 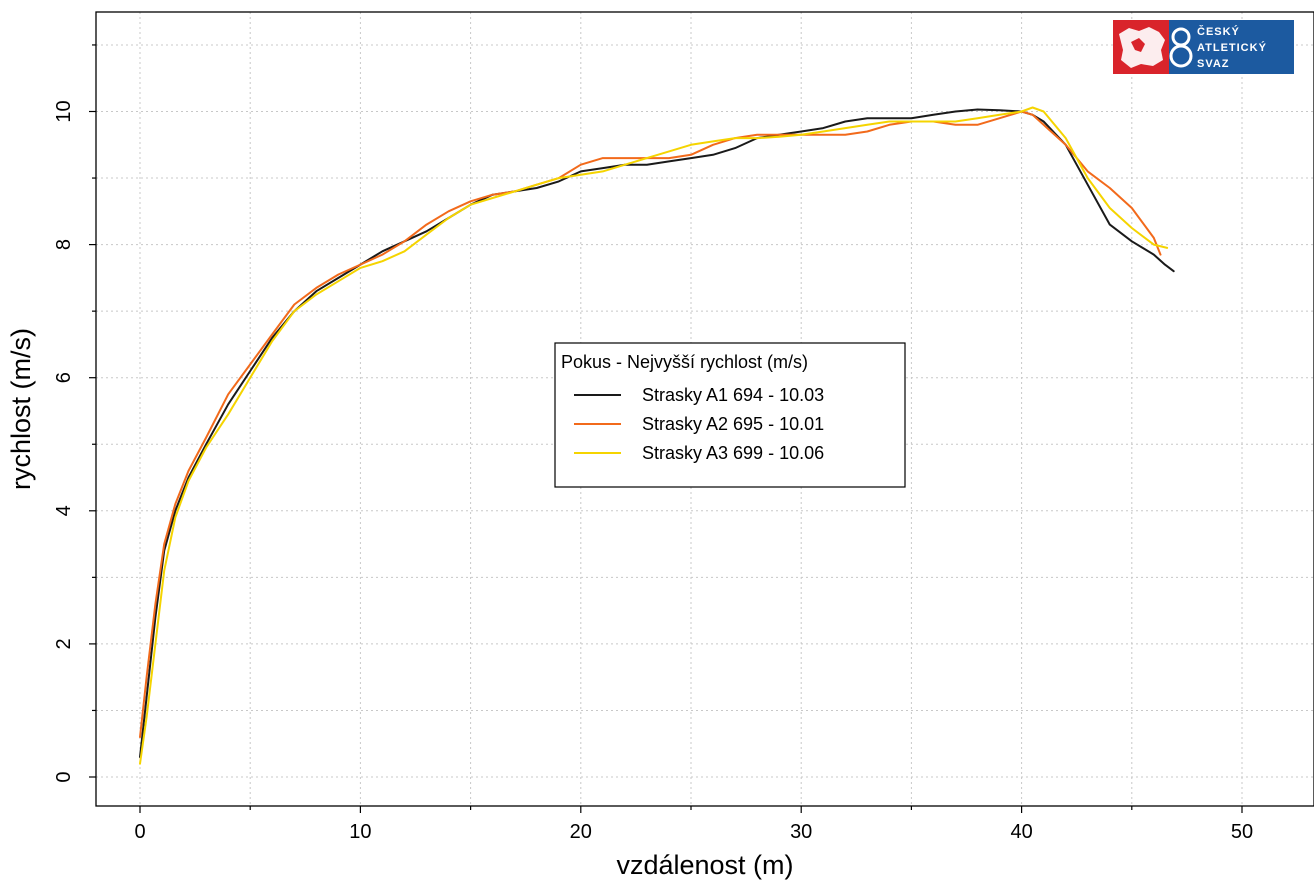 I want to click on y-tick-label: 4, so click(x=64, y=510).